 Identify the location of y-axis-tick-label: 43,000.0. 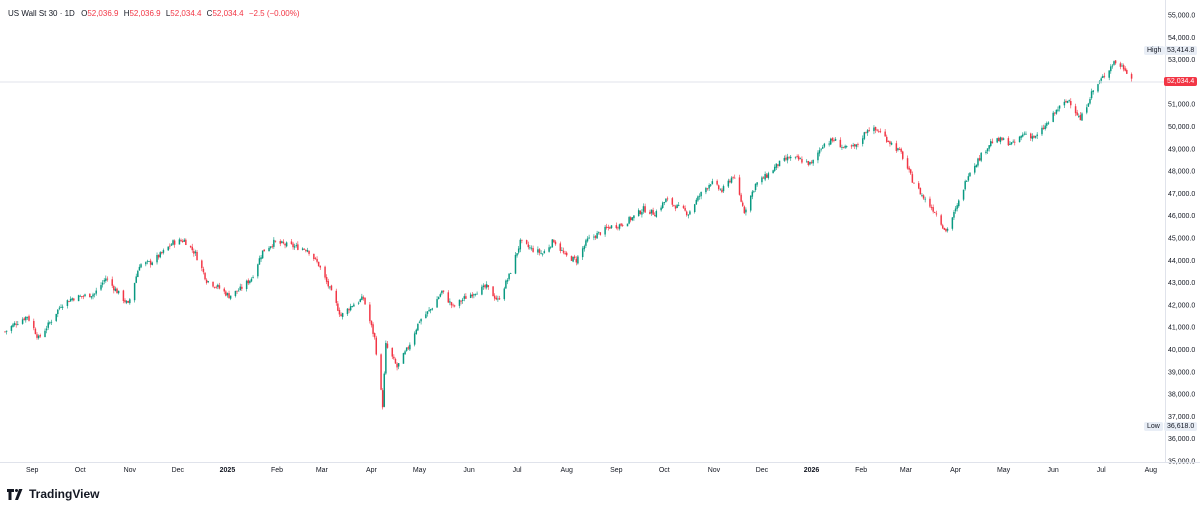
(1181, 283).